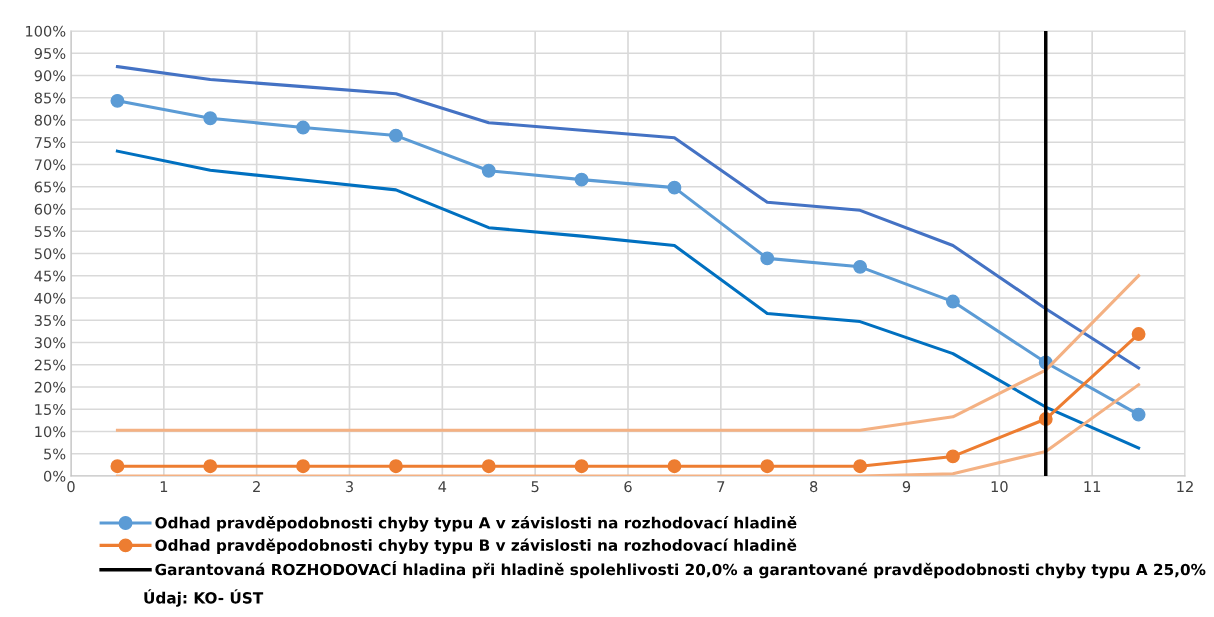  Describe the element at coordinates (50, 276) in the screenshot. I see `y-tick-label: 45%` at that location.